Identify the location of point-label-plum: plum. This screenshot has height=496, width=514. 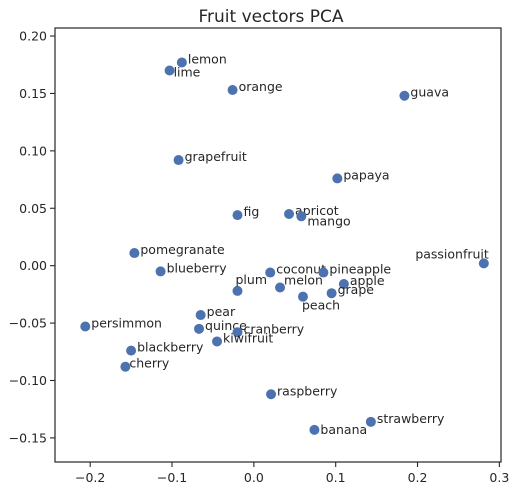
(251, 279).